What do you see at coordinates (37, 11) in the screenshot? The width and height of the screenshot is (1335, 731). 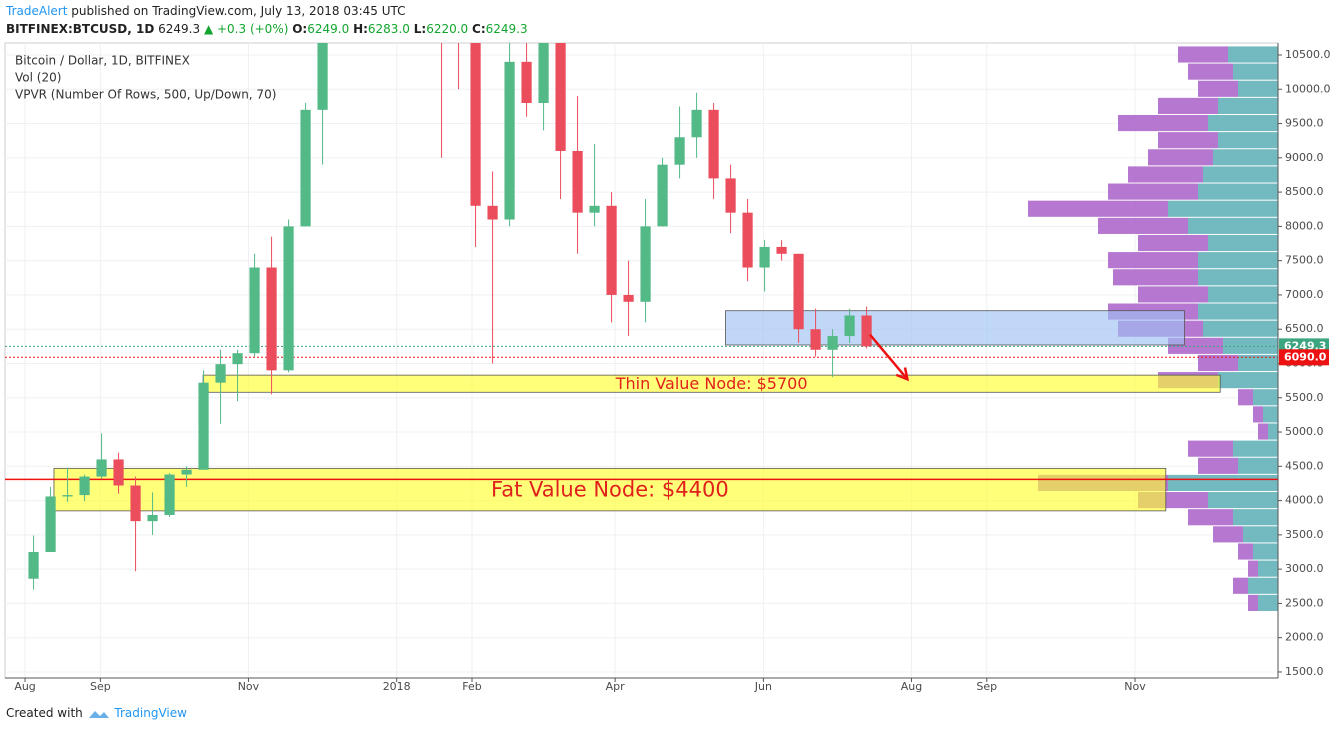 I see `author: TradeAlert` at bounding box center [37, 11].